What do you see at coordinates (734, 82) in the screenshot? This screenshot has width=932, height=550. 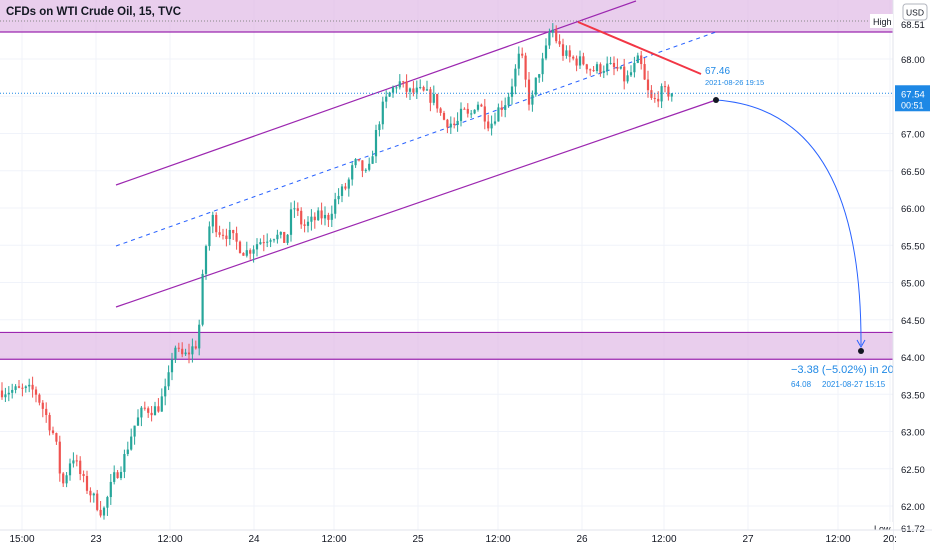 I see `trendline-time-label: 2021-08-26 19:15` at bounding box center [734, 82].